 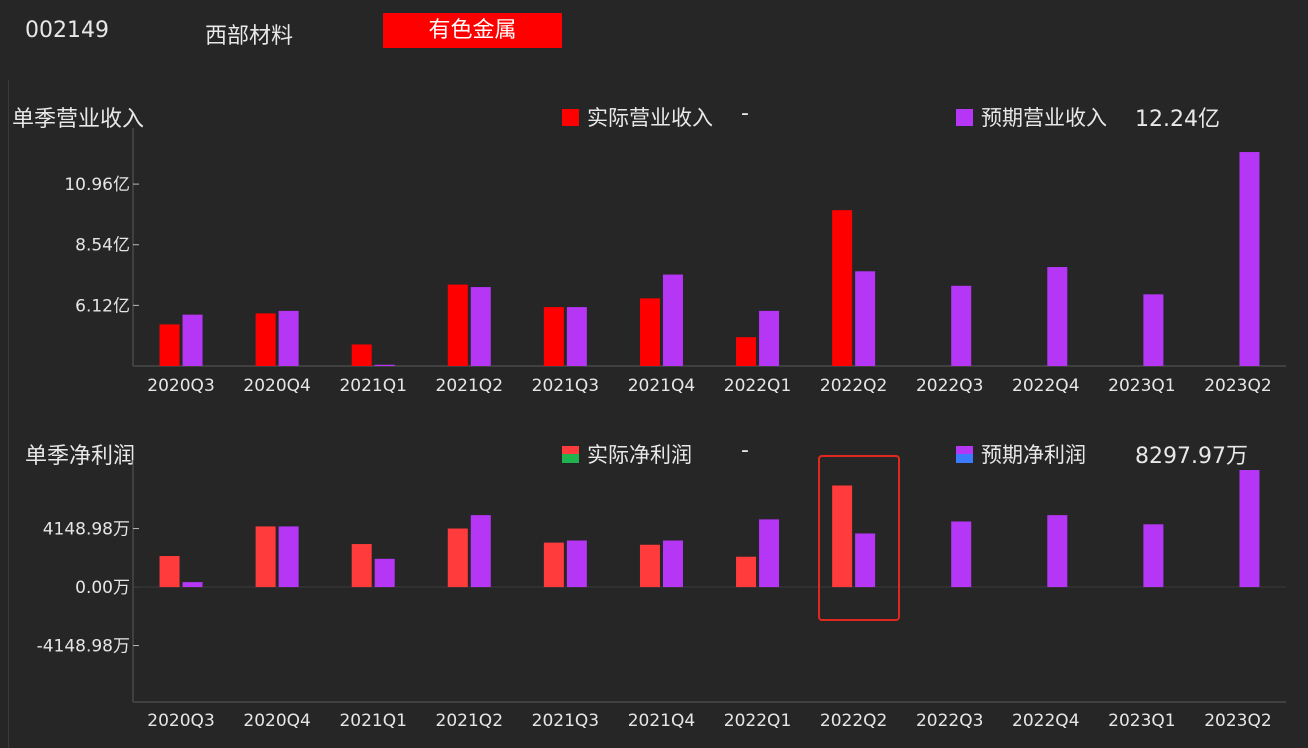 What do you see at coordinates (1191, 456) in the screenshot?
I see `legend-forecast-profit-value: 8297.97万` at bounding box center [1191, 456].